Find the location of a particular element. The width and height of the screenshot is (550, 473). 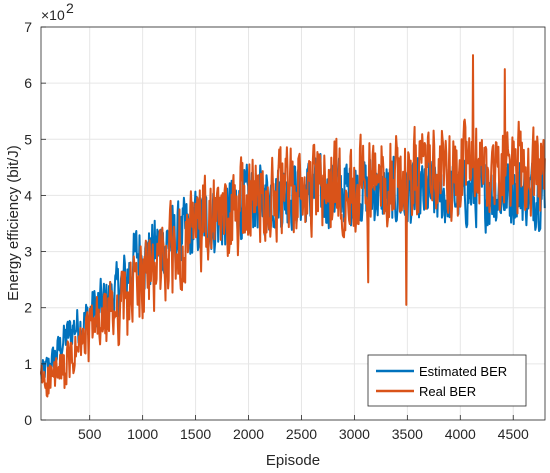

y-tick-label: 6 is located at coordinates (28, 83).